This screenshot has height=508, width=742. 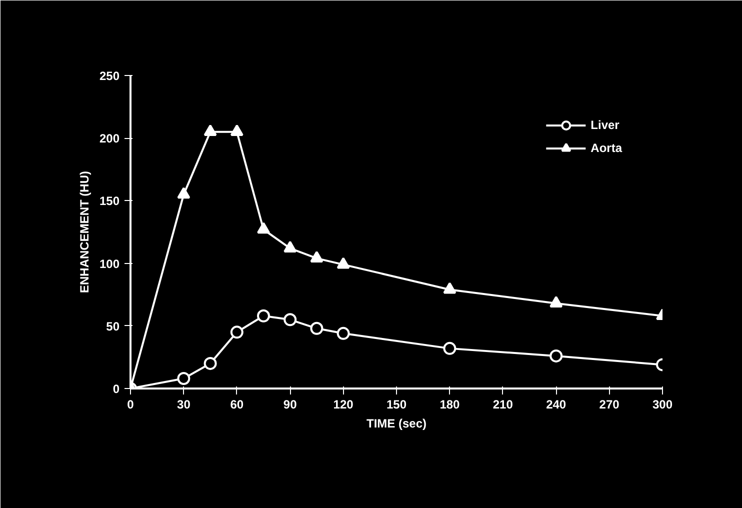 I want to click on x-tick-label: 300, so click(x=662, y=405).